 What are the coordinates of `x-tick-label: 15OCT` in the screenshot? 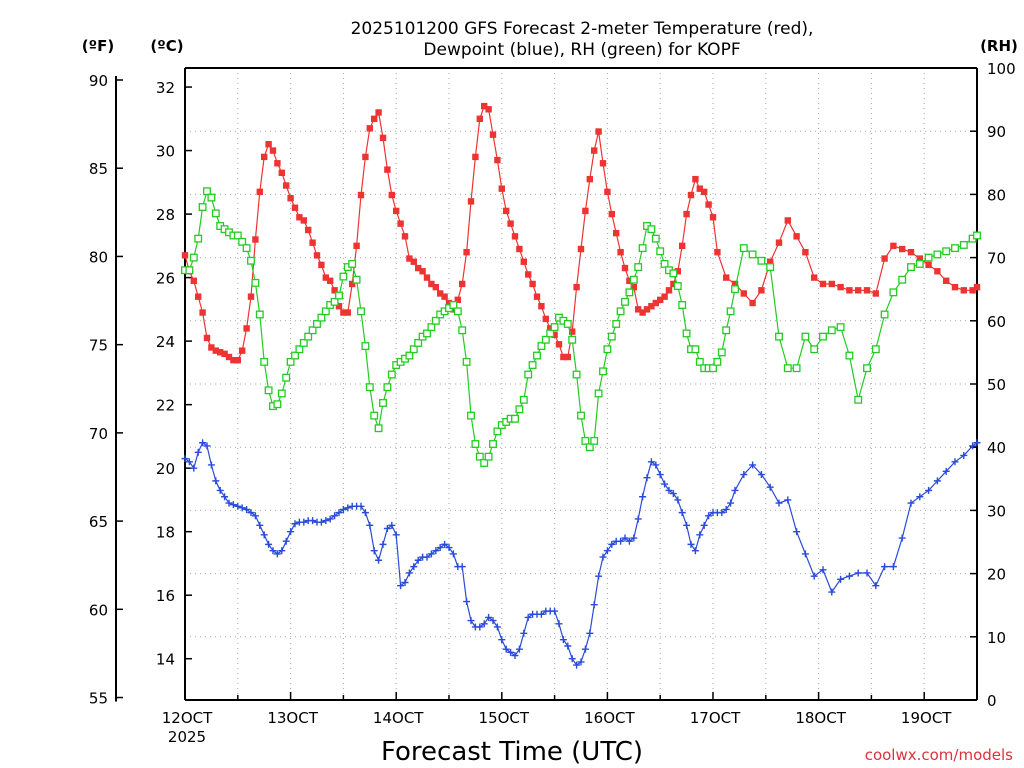 It's located at (504, 718).